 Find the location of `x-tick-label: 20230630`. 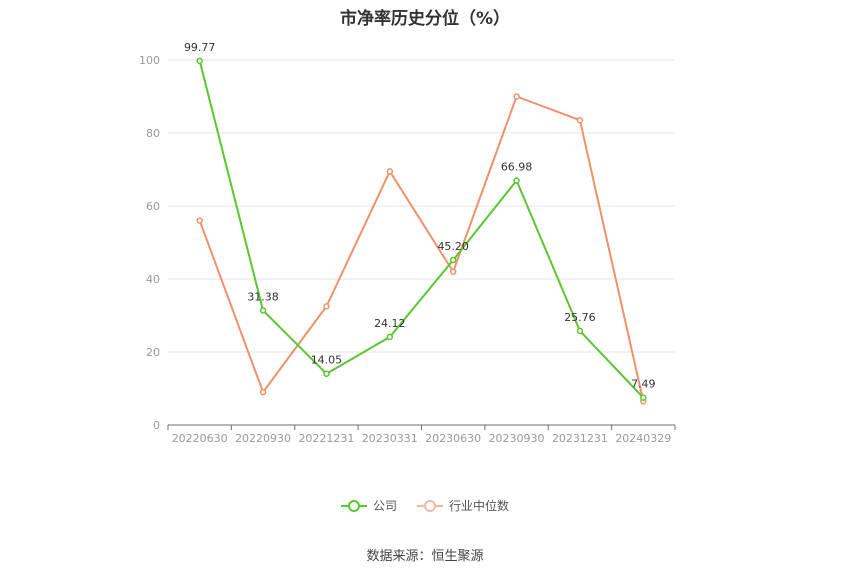

x-tick-label: 20230630 is located at coordinates (453, 438).